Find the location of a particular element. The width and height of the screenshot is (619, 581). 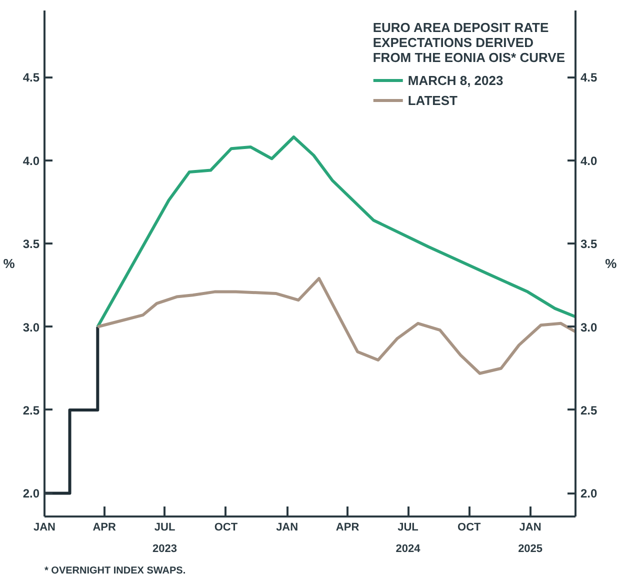

line-series is located at coordinates (336, 325).